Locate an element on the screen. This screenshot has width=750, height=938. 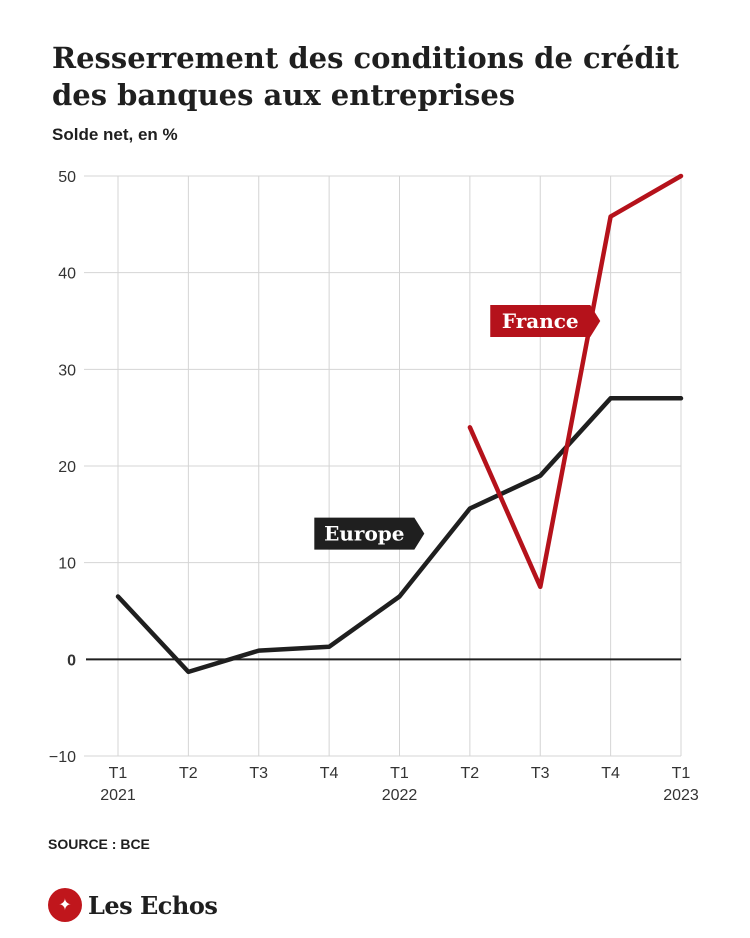
x-tick-period-2: T2 is located at coordinates (188, 773).